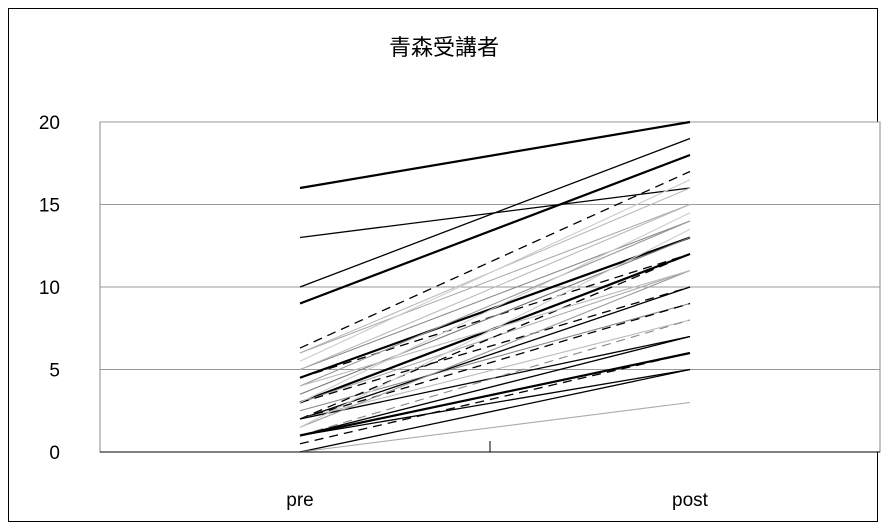 The image size is (888, 530). Describe the element at coordinates (690, 500) in the screenshot. I see `x-tick-label-post: post` at that location.